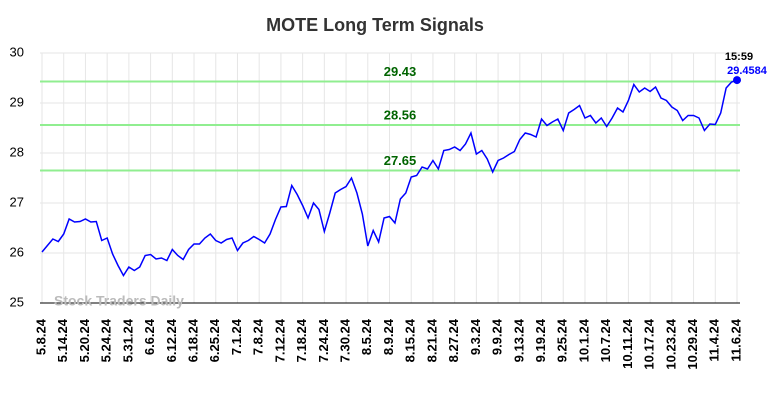  I want to click on signal-label: 28.56, so click(400, 114).